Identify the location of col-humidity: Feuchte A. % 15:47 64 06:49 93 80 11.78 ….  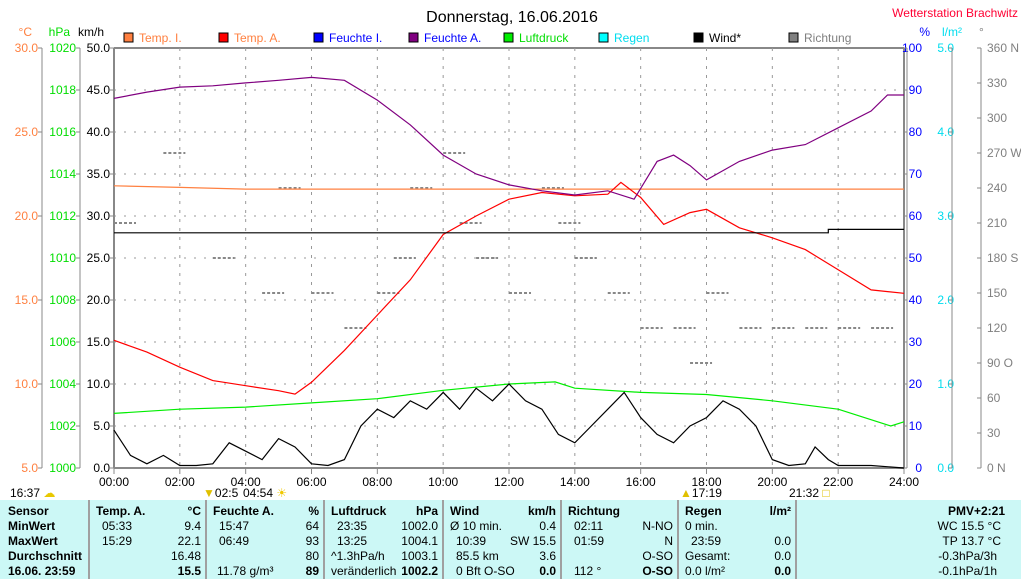
(264, 539).